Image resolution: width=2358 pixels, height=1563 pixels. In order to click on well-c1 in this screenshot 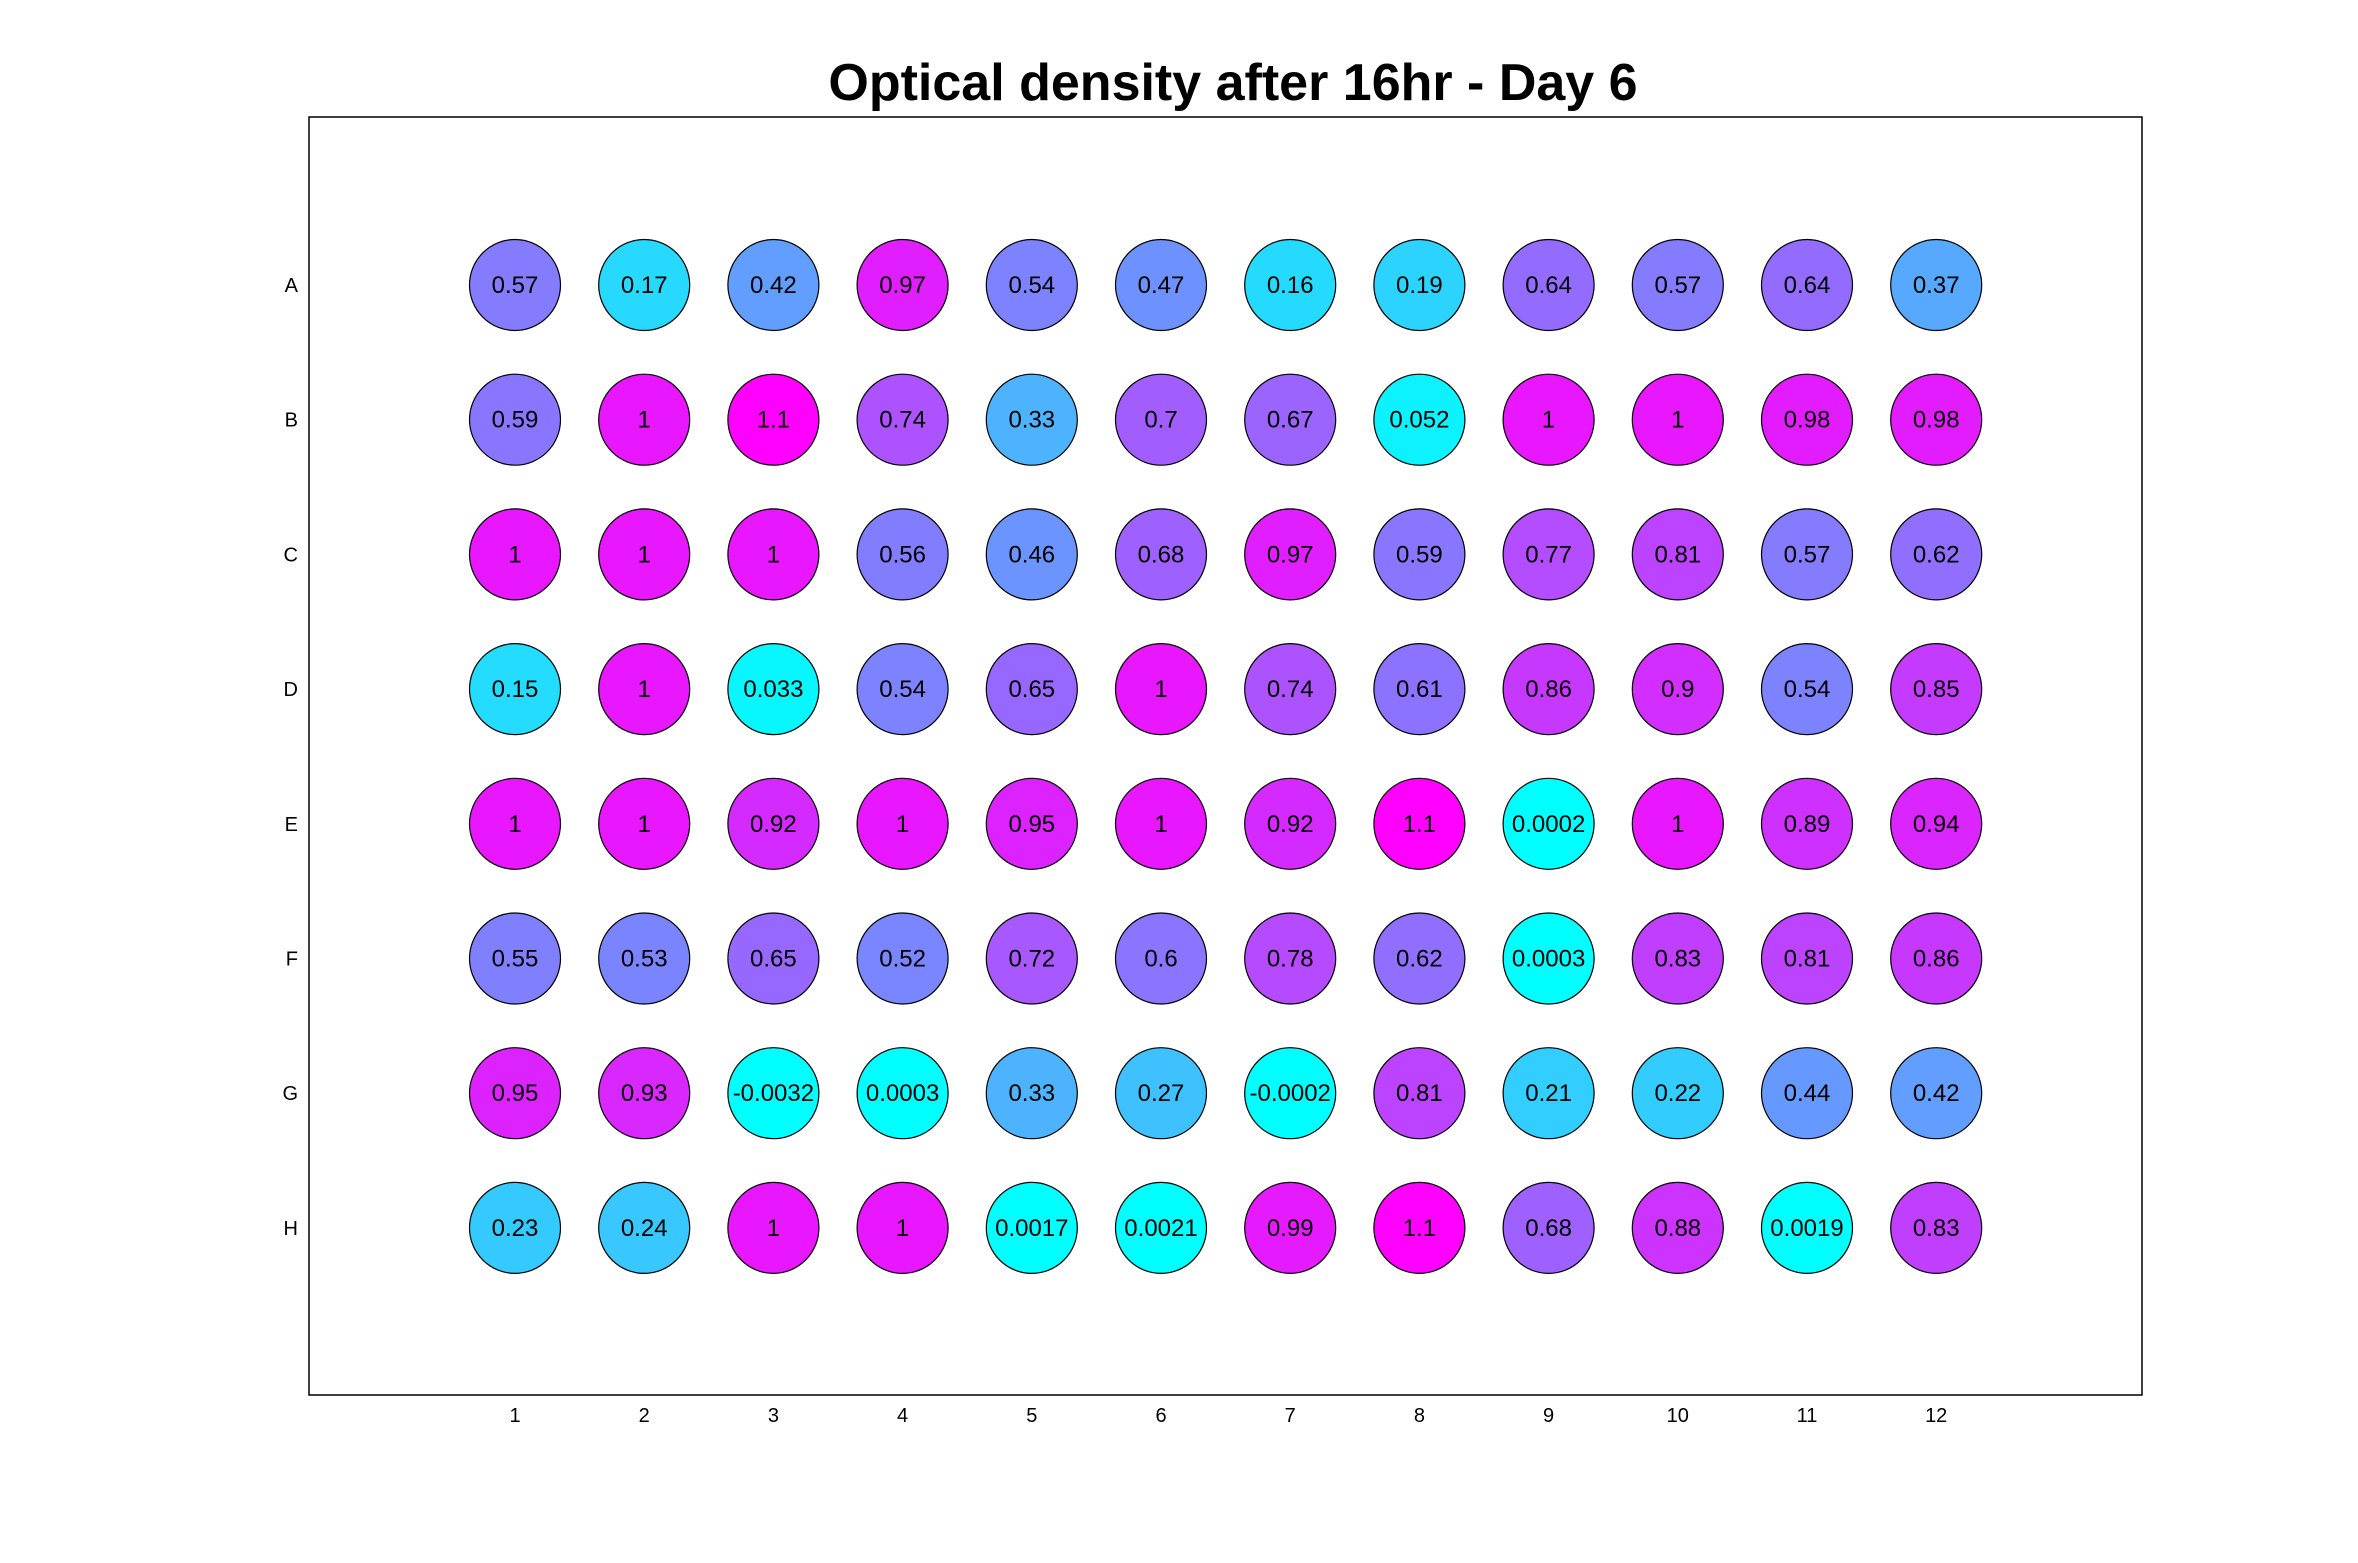, I will do `click(515, 554)`.